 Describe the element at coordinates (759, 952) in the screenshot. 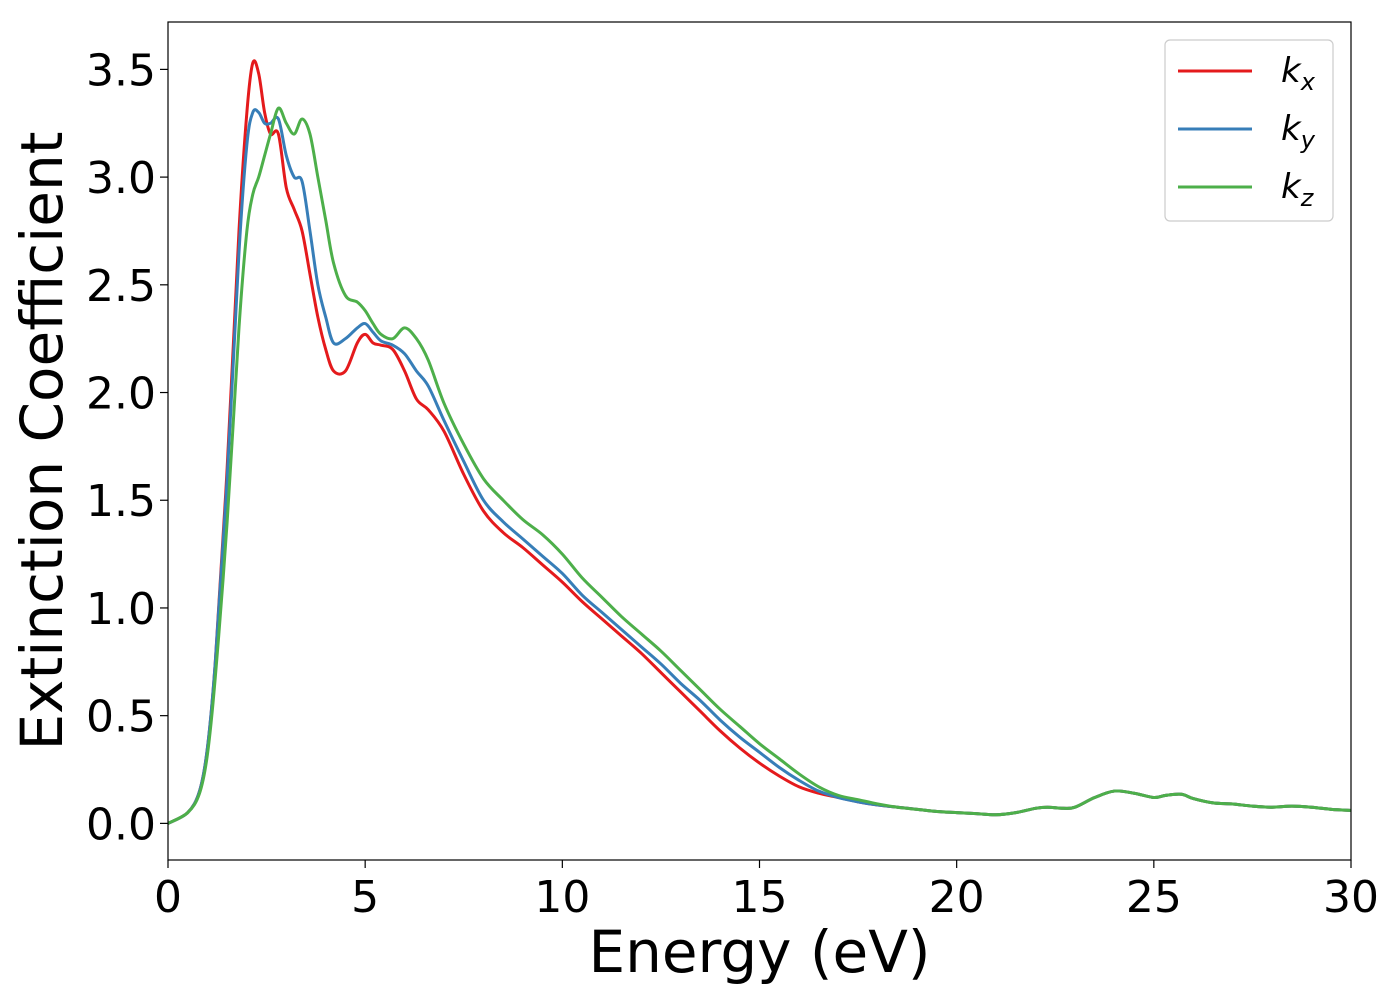

I see `x-axis-title: Energy (eV)` at that location.